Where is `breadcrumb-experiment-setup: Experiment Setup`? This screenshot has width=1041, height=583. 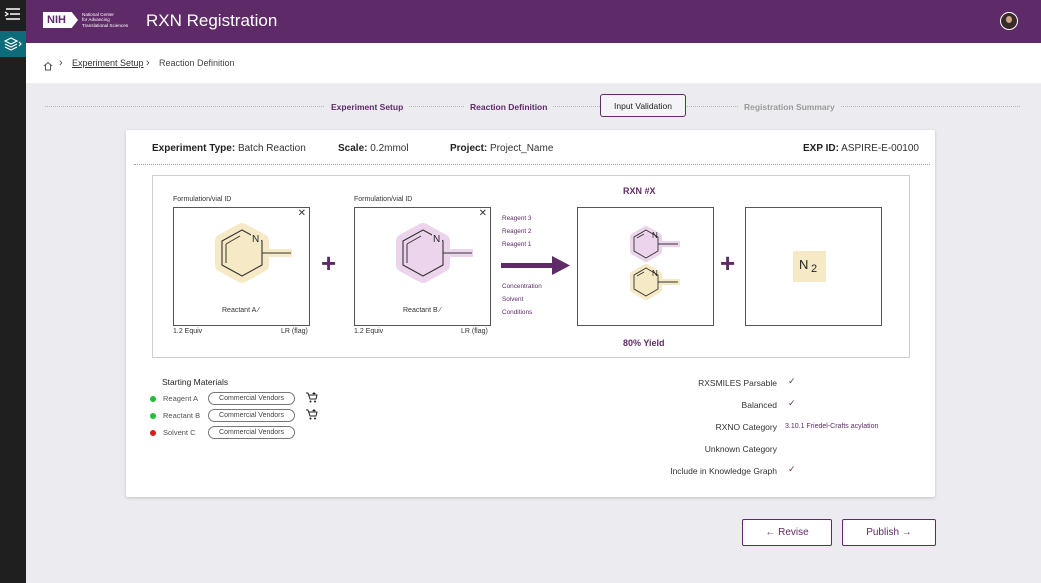
breadcrumb-experiment-setup: Experiment Setup is located at coordinates (108, 63).